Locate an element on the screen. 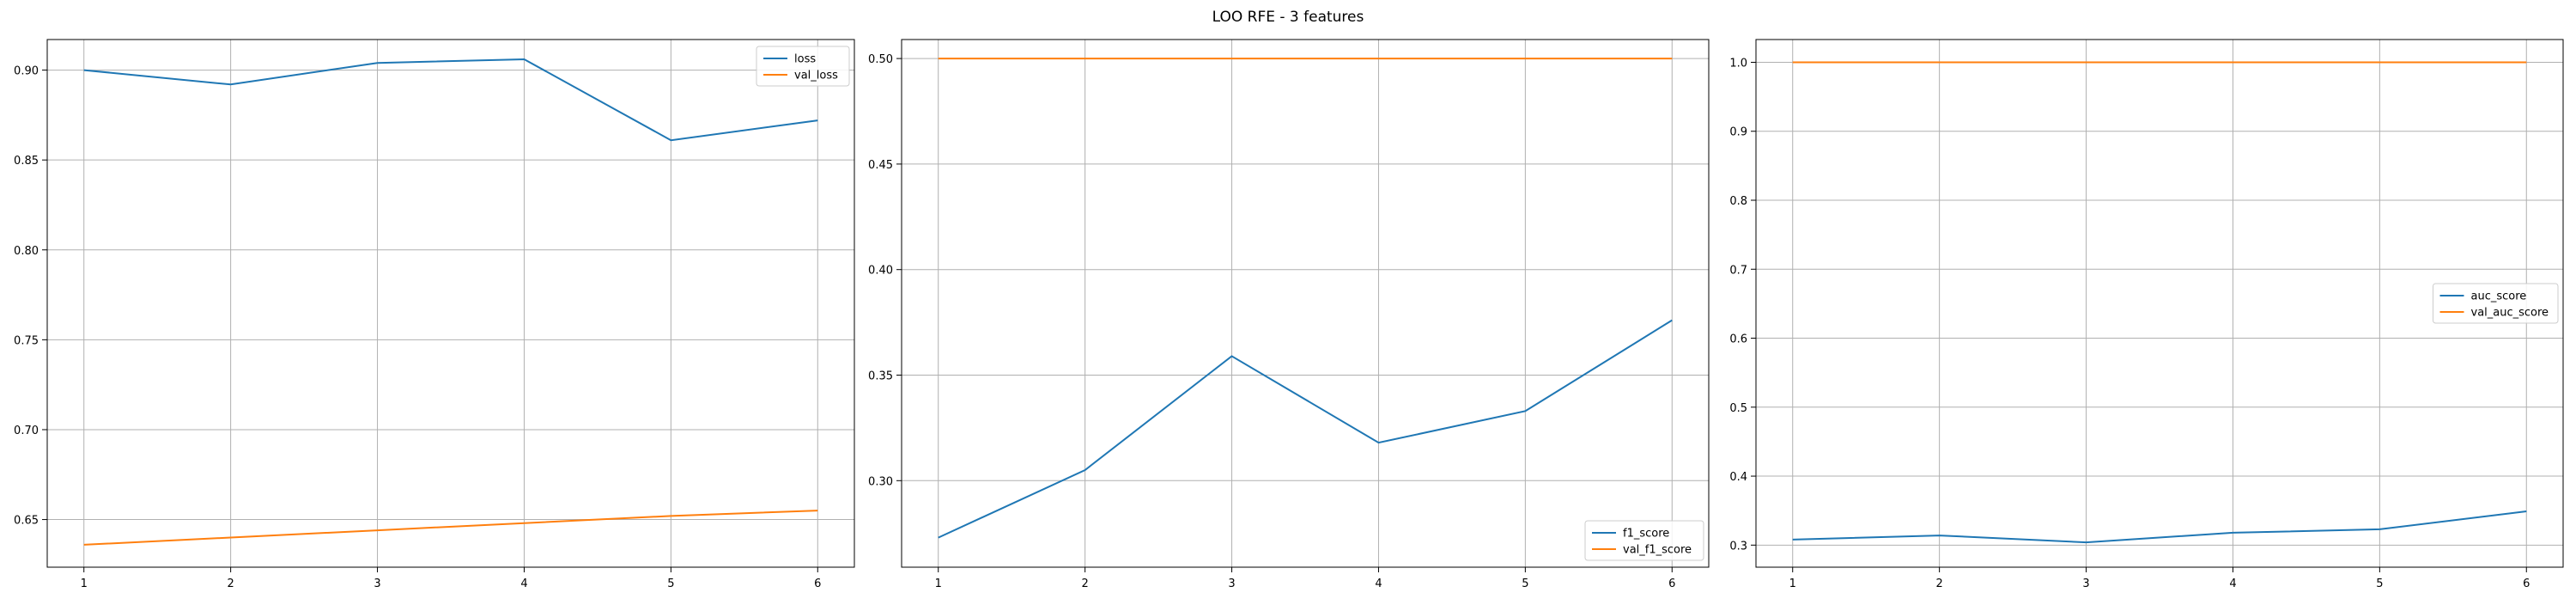  legend: f1_score val_f1_score is located at coordinates (1644, 540).